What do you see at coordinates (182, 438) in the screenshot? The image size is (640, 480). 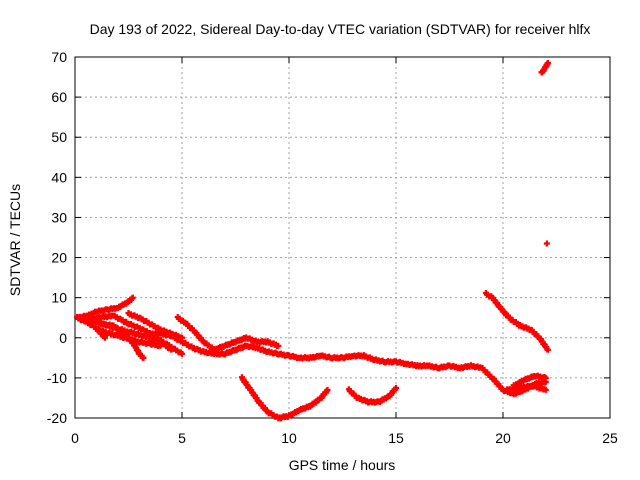 I see `x-tick-label: 5` at bounding box center [182, 438].